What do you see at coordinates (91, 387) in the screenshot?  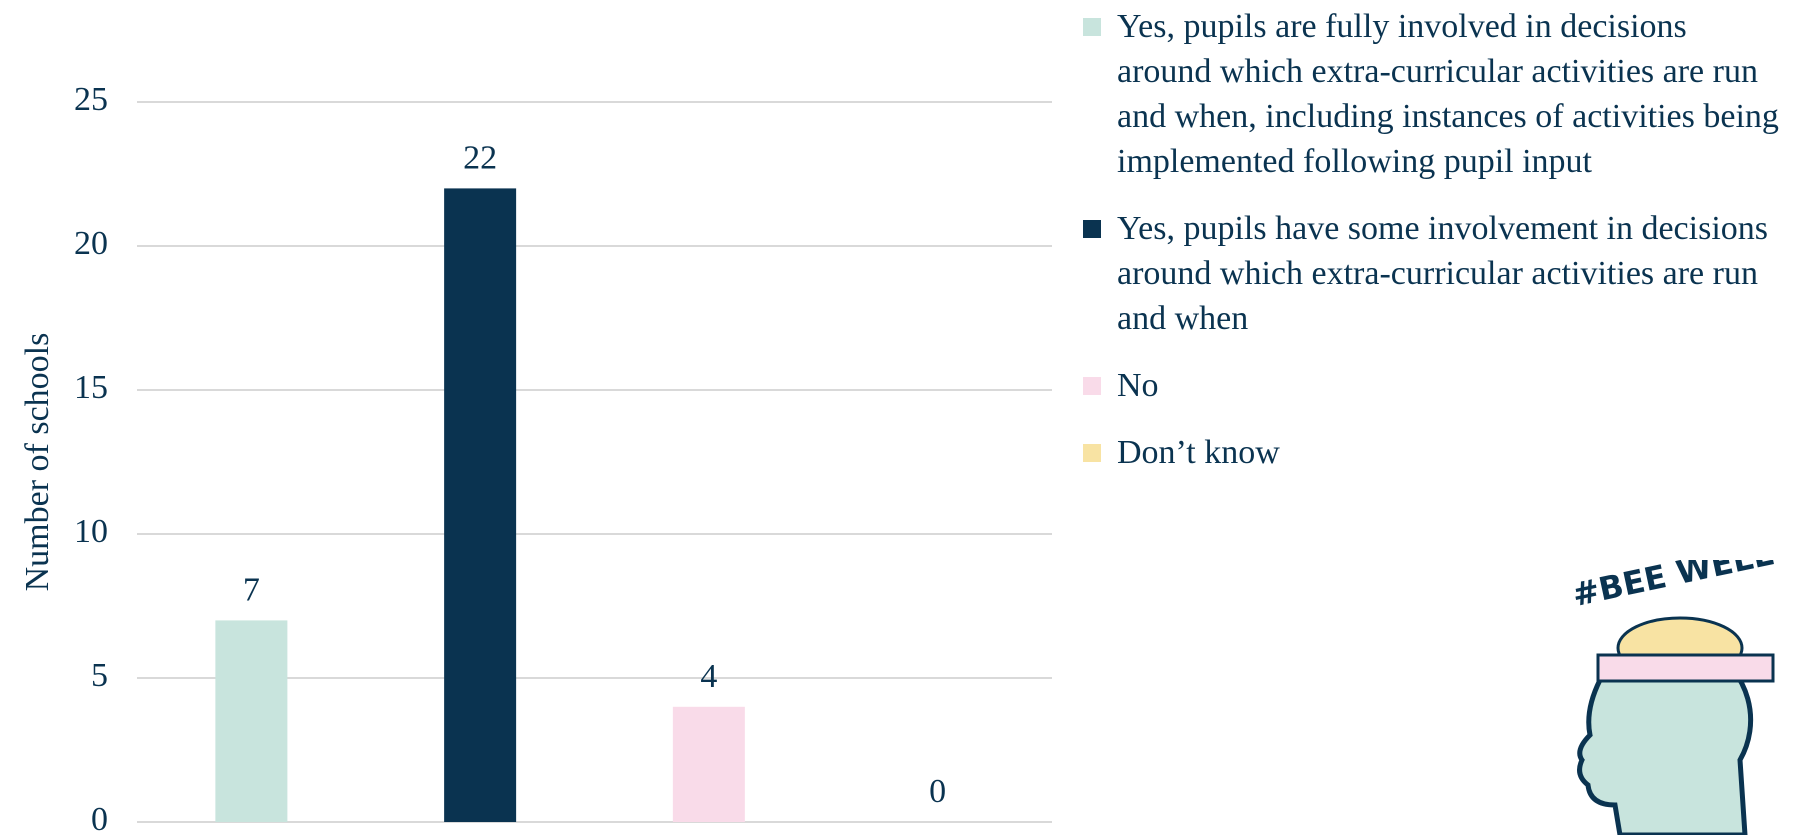 I see `y-tick-label: 15` at bounding box center [91, 387].